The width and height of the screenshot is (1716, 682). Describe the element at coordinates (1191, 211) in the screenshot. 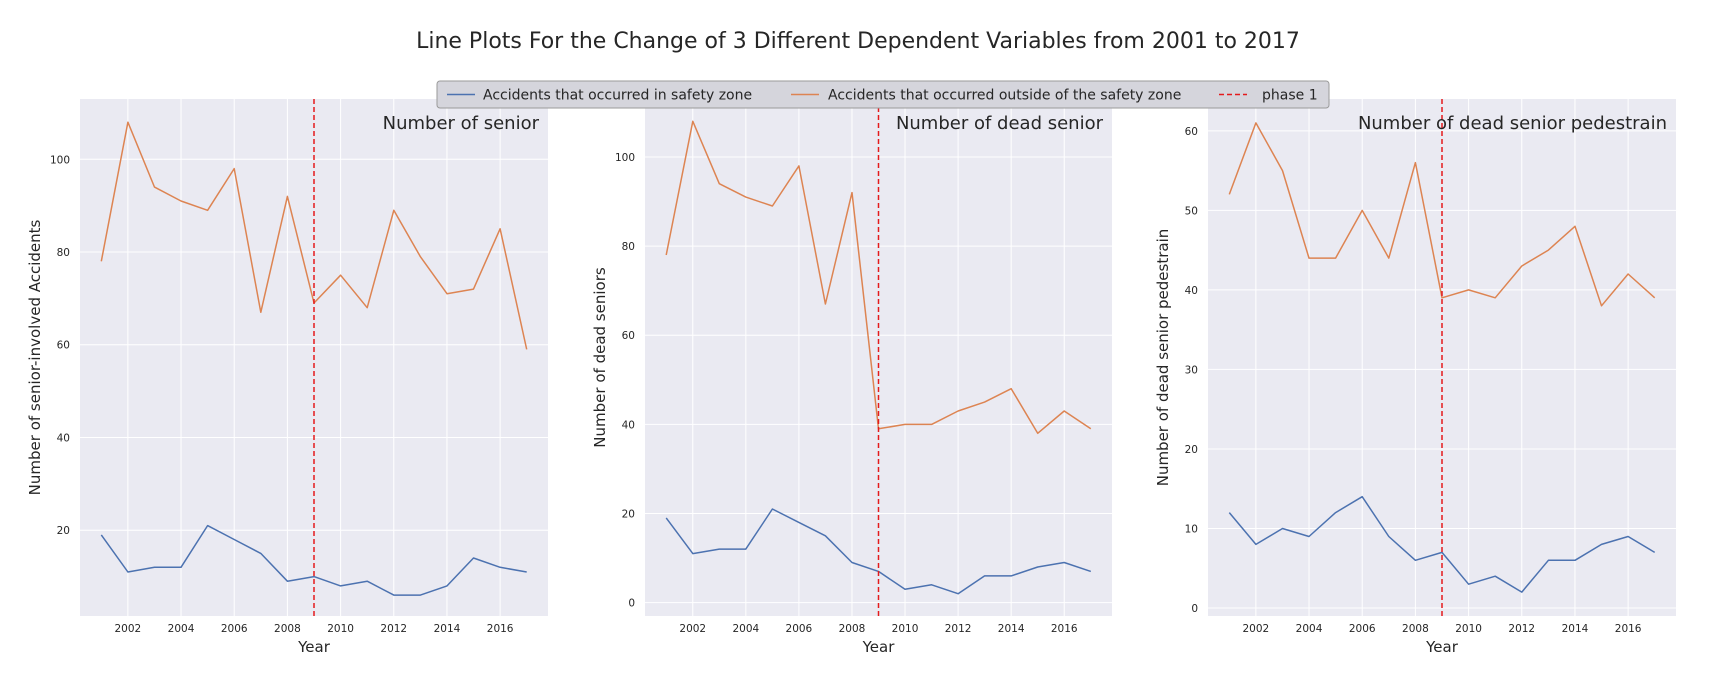

I see `y-tick-label: 50` at that location.